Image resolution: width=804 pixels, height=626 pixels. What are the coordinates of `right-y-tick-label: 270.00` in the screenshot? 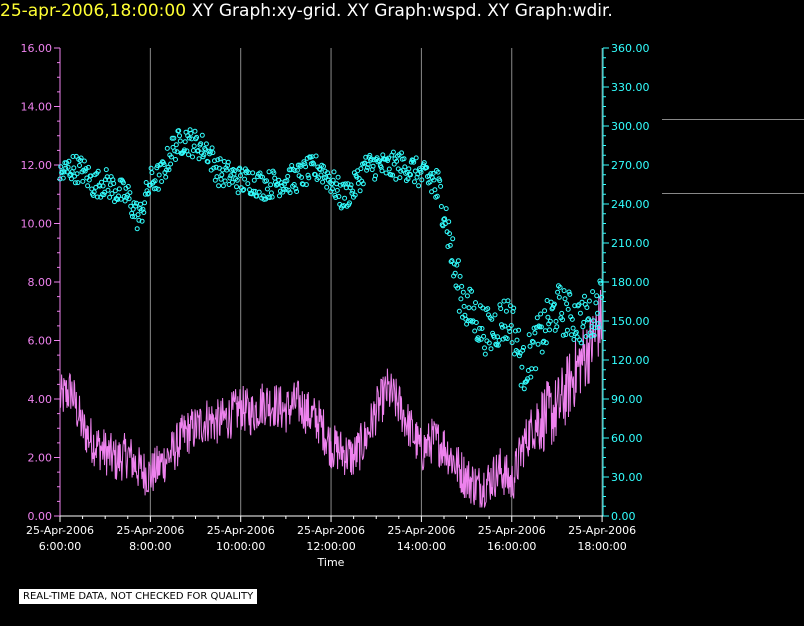 It's located at (630, 165).